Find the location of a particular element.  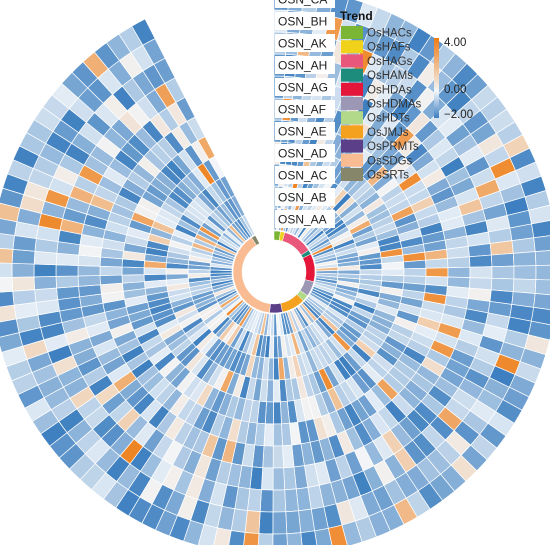

ring-label: OSN_CA is located at coordinates (302, 3).